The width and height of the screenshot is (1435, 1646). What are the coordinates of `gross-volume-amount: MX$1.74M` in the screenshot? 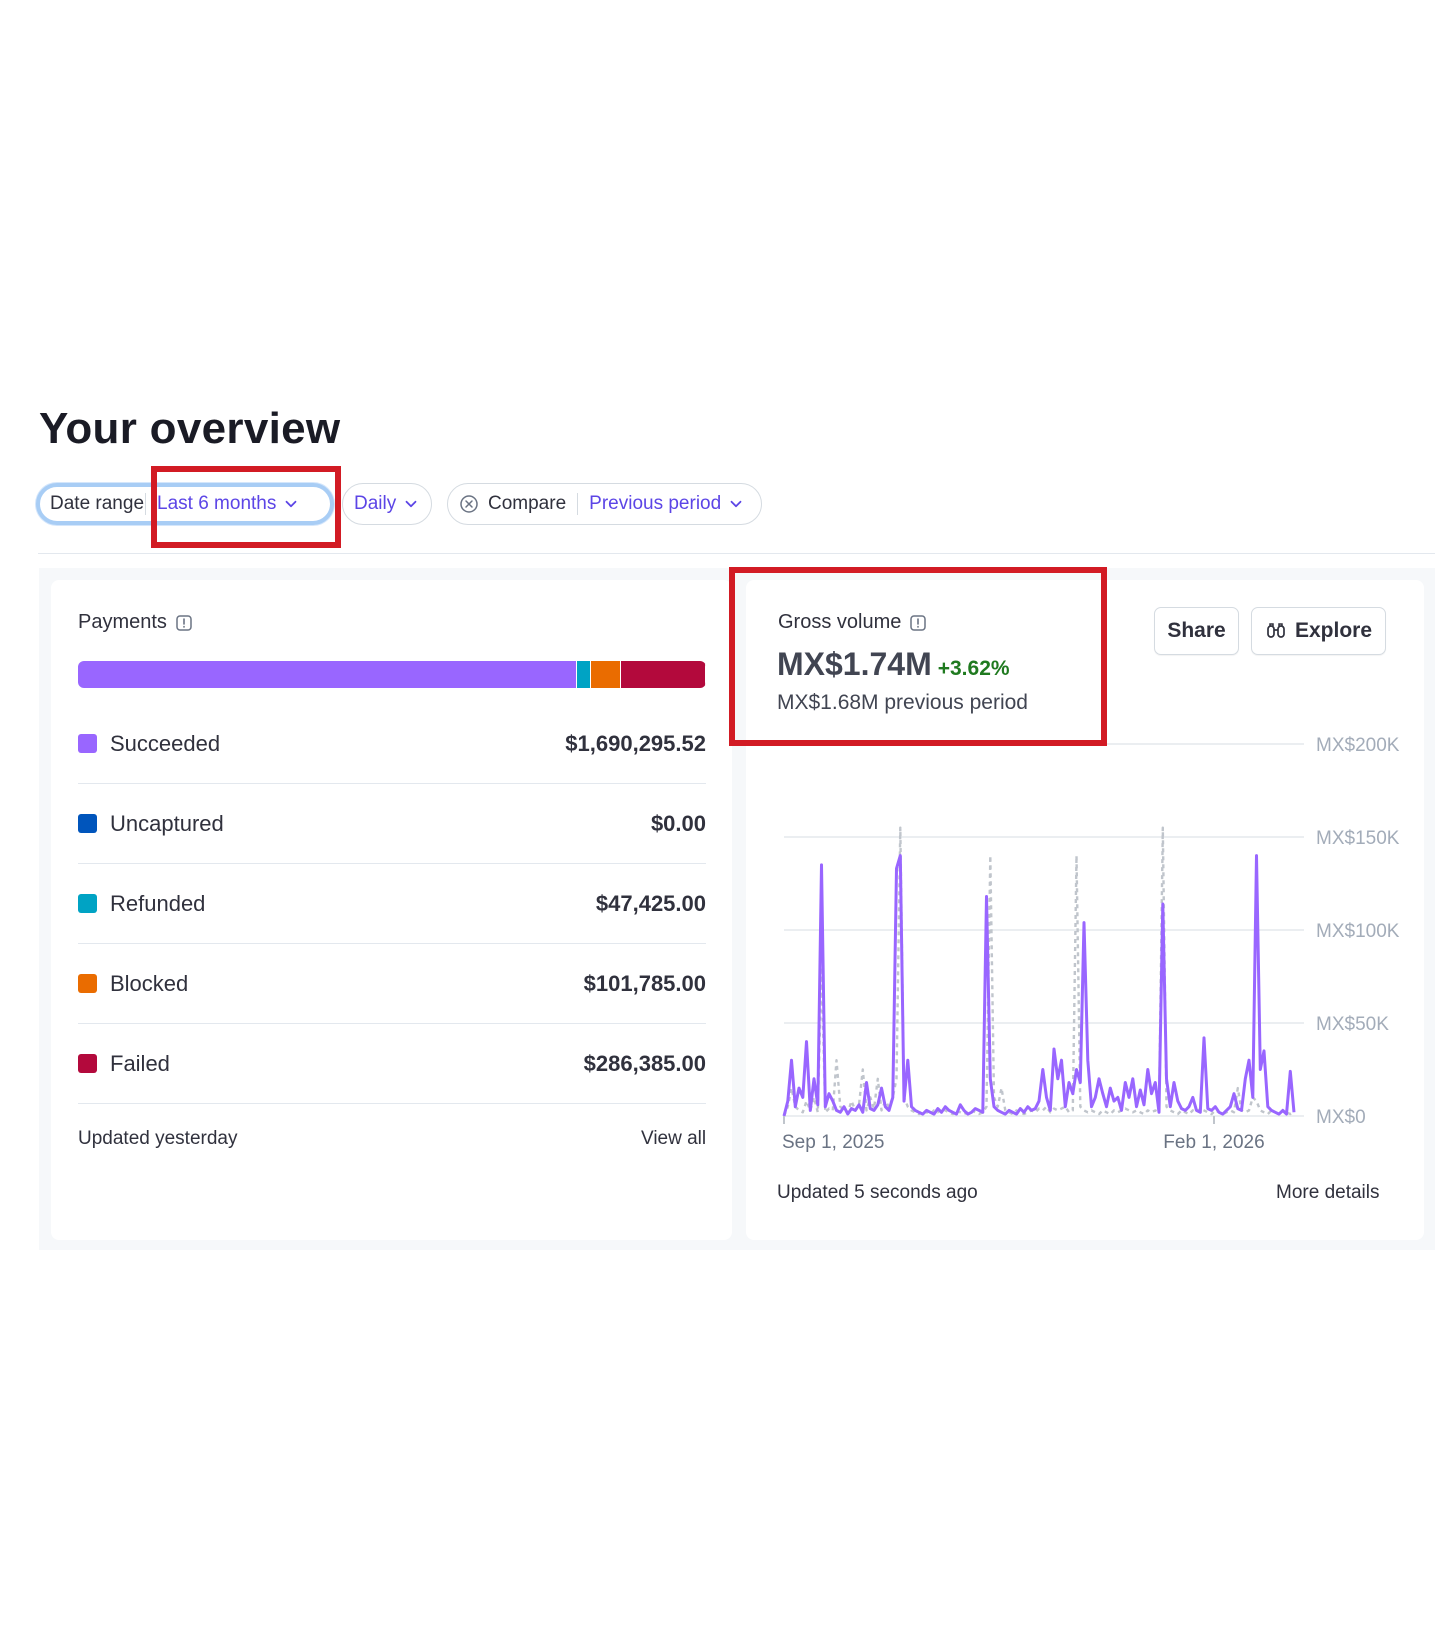 It's located at (854, 664).